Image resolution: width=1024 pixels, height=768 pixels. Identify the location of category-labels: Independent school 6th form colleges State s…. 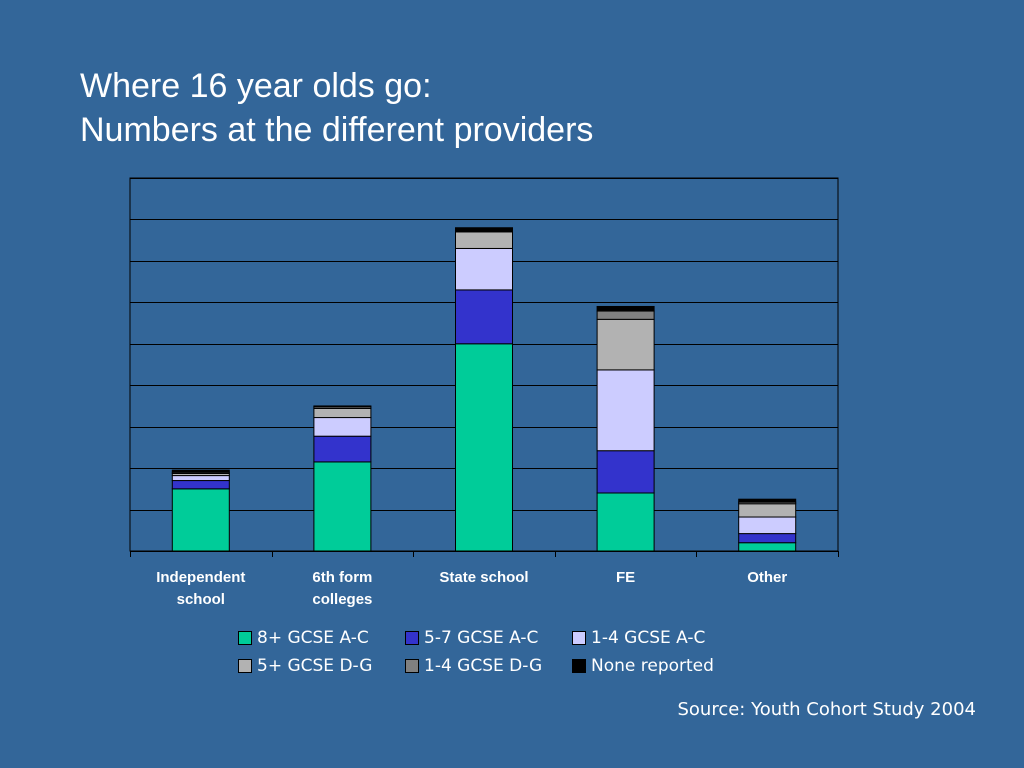
(471, 588).